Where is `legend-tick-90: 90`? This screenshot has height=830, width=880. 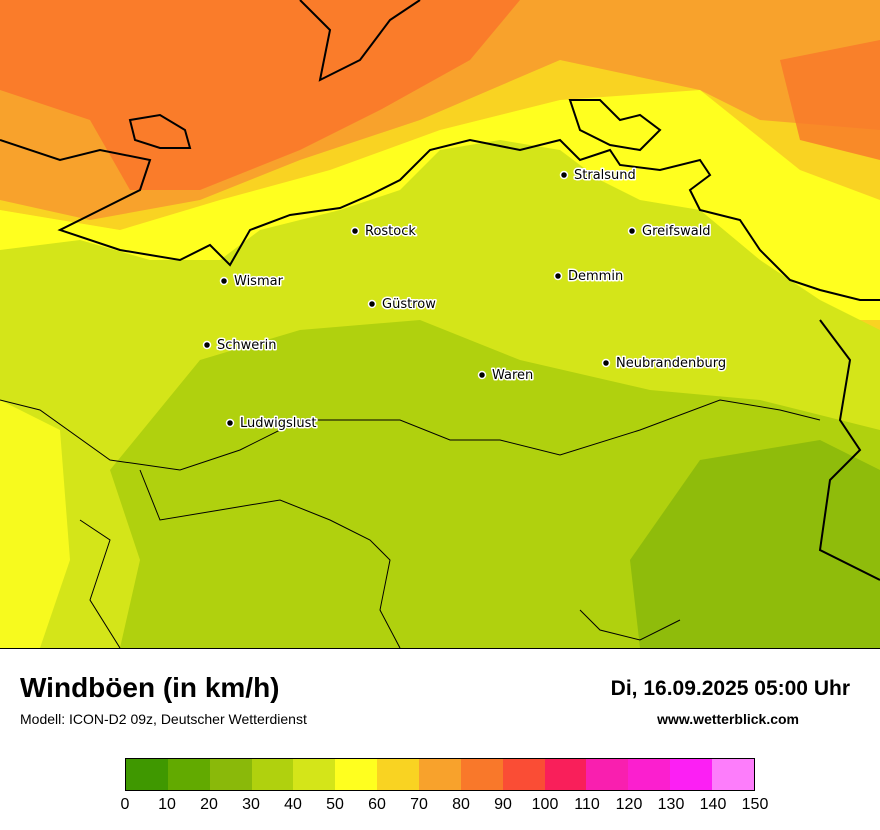 legend-tick-90: 90 is located at coordinates (503, 804).